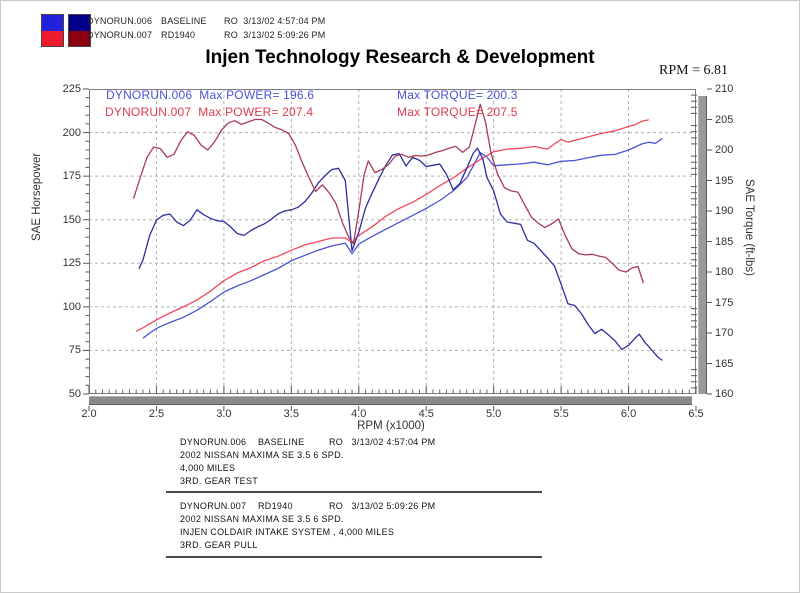 The height and width of the screenshot is (593, 800). I want to click on x-tick-label: 5.0, so click(494, 414).